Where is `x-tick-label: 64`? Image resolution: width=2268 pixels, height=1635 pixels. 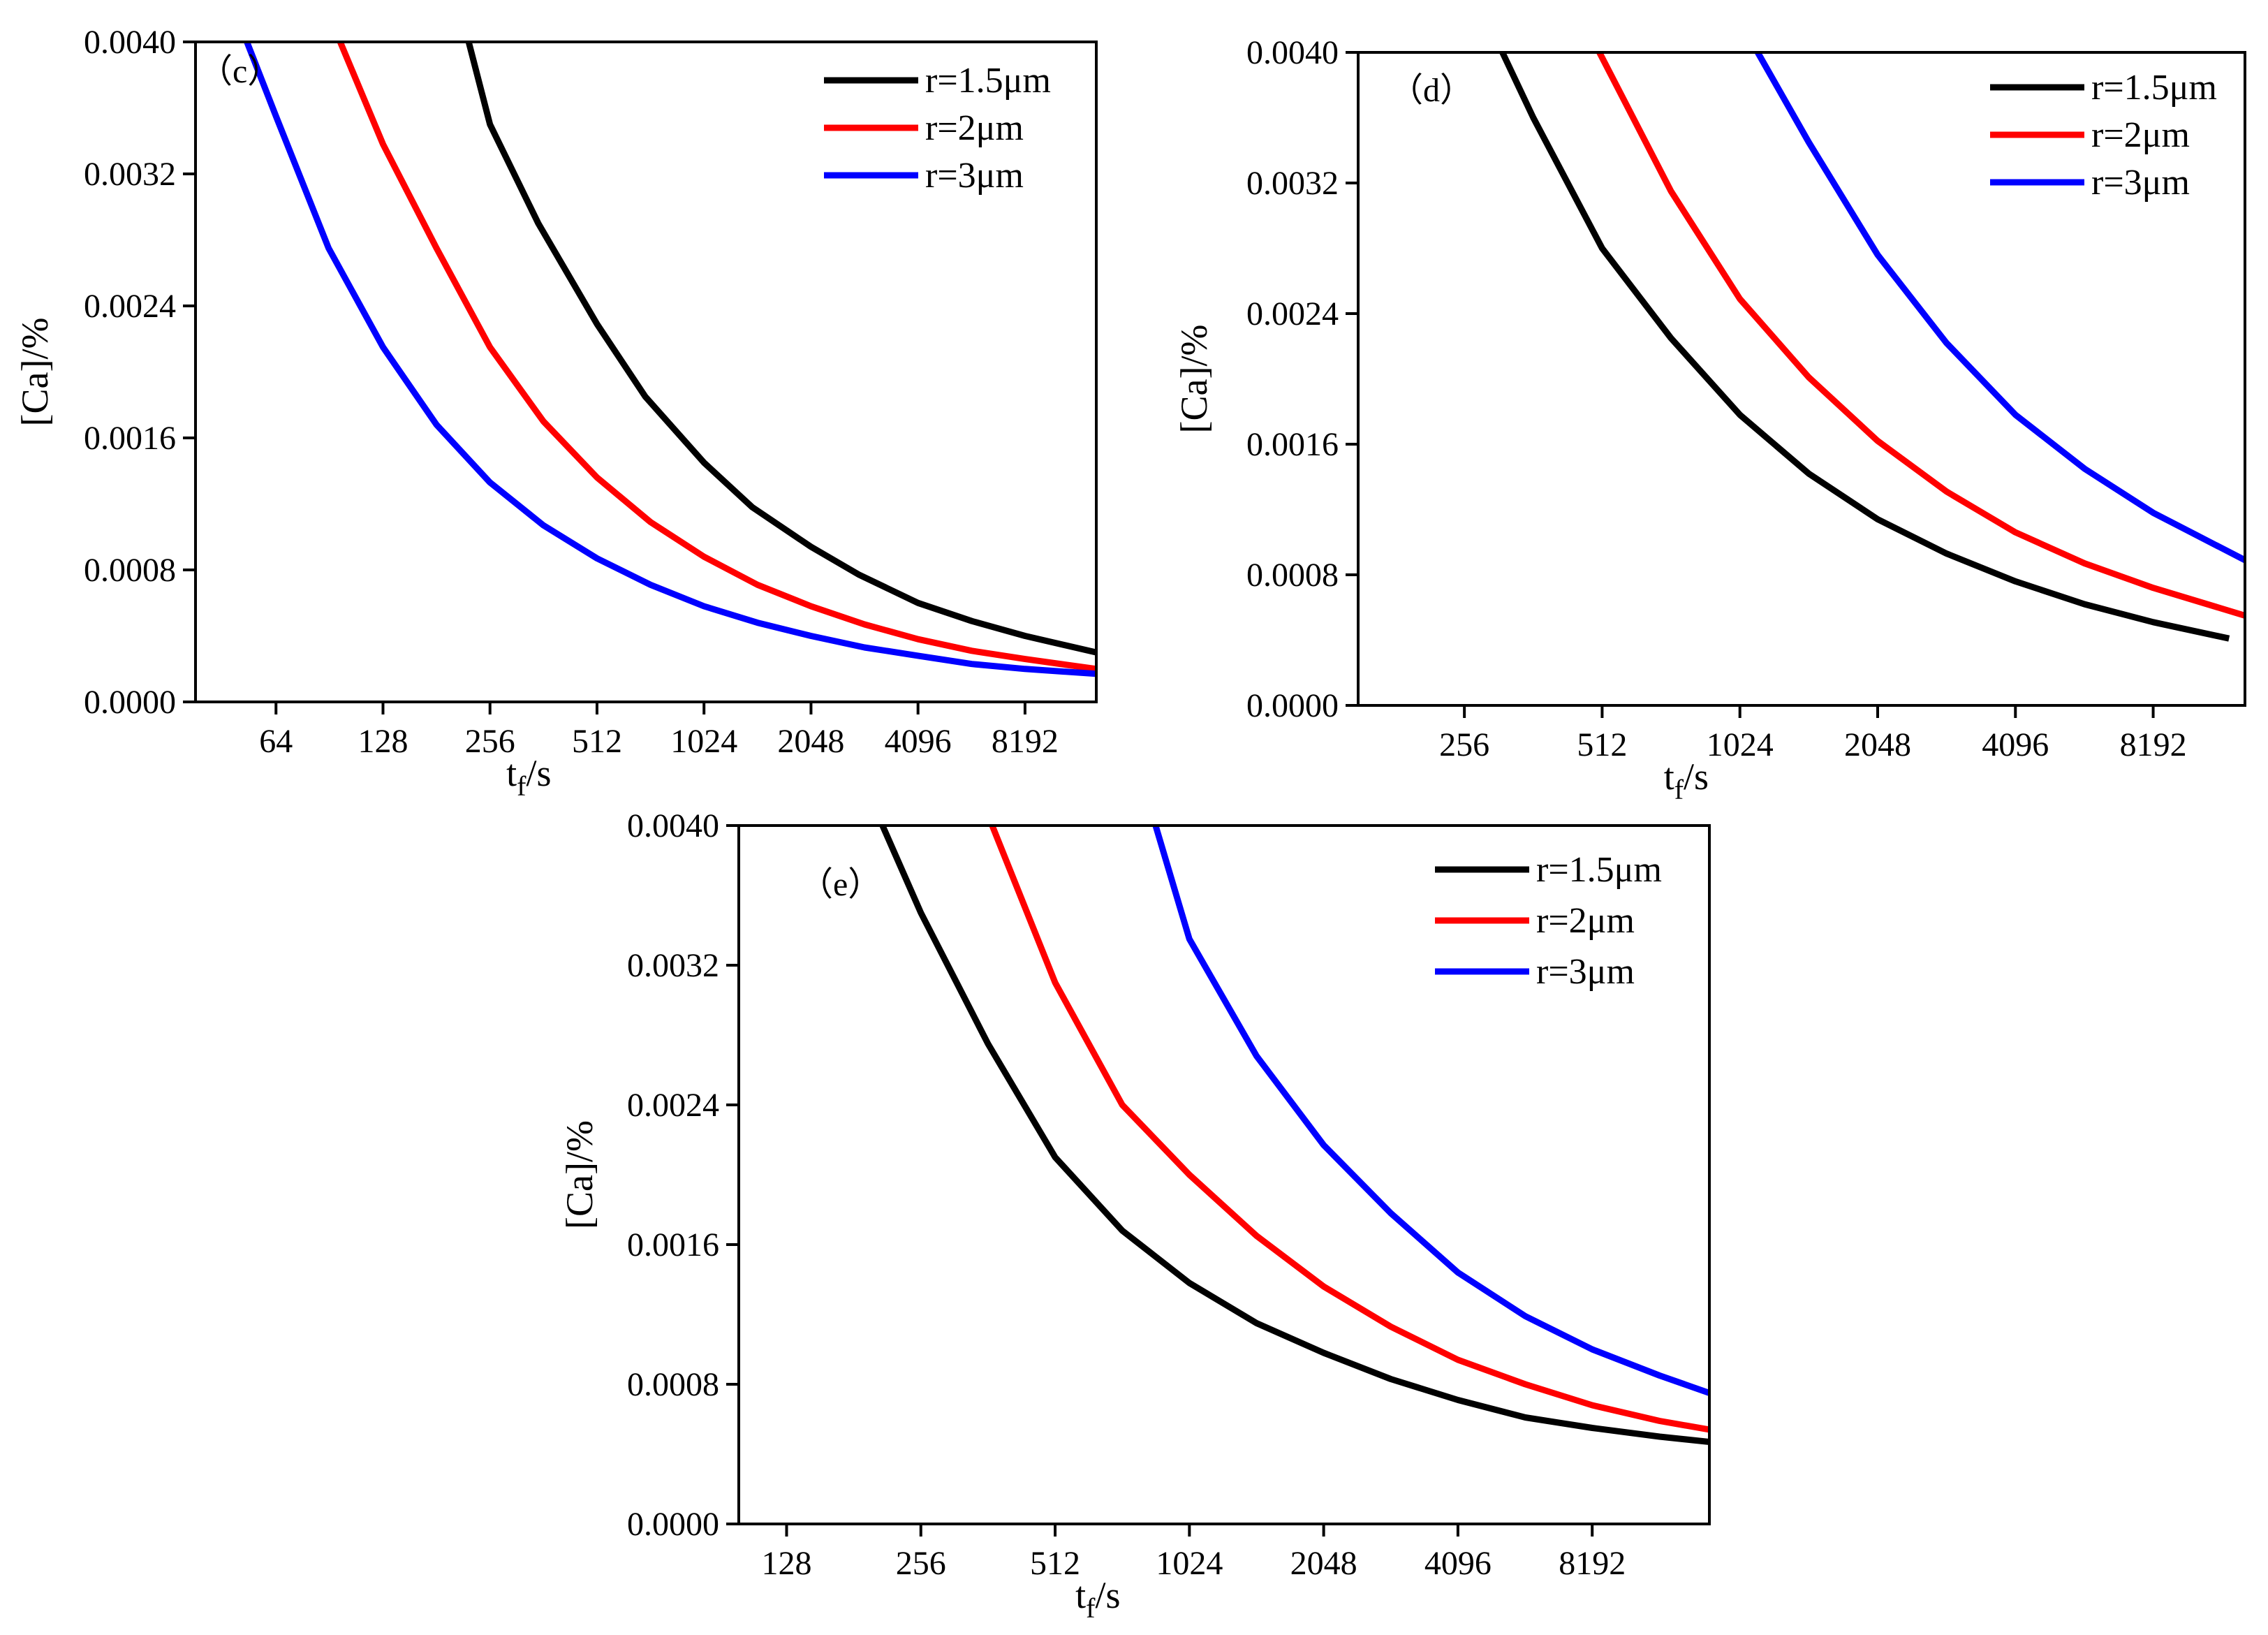
x-tick-label: 64 is located at coordinates (276, 741).